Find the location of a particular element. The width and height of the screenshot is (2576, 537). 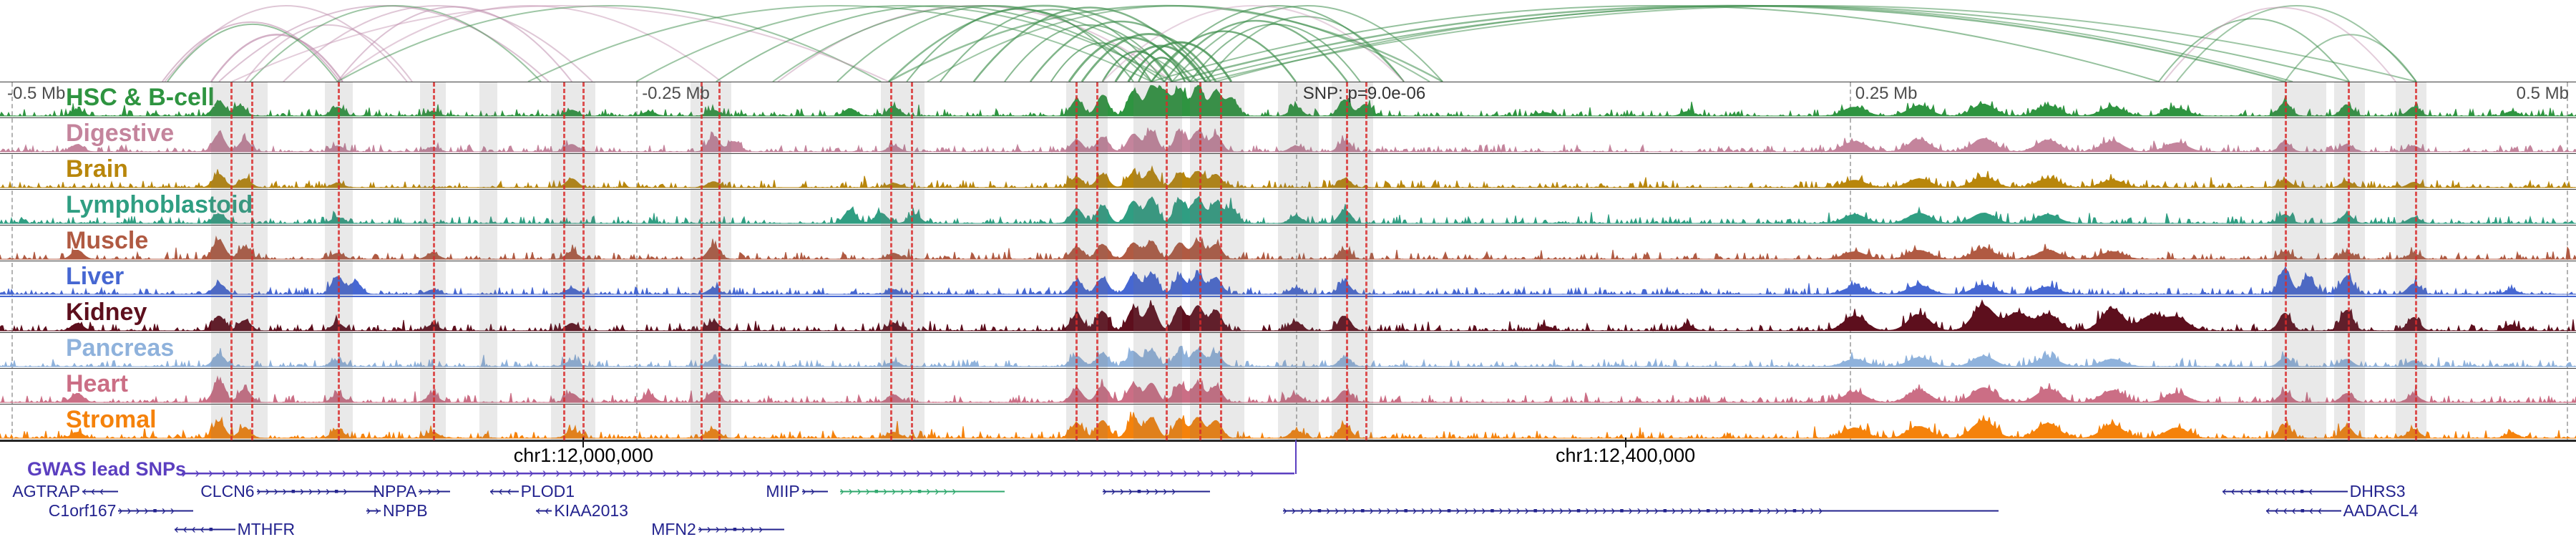

track-row-pancreas: Pancreas is located at coordinates (1288, 351).